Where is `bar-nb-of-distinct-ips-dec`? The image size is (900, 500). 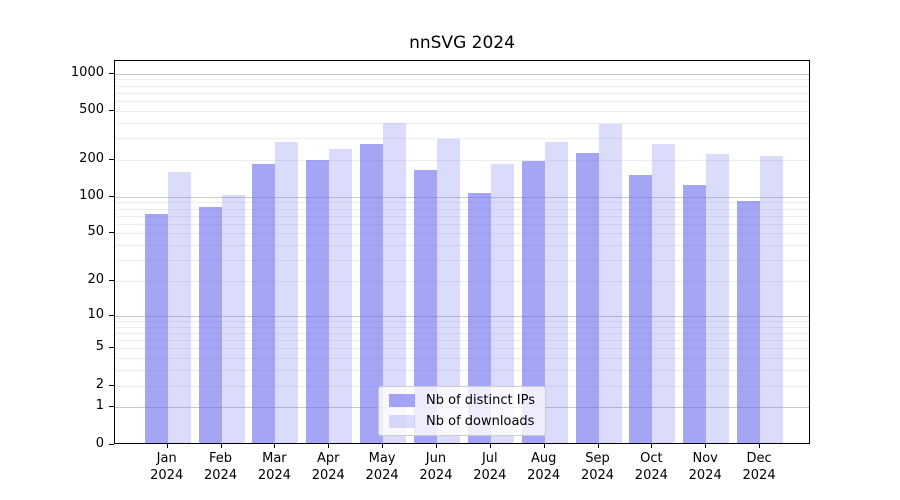 bar-nb-of-distinct-ips-dec is located at coordinates (749, 321).